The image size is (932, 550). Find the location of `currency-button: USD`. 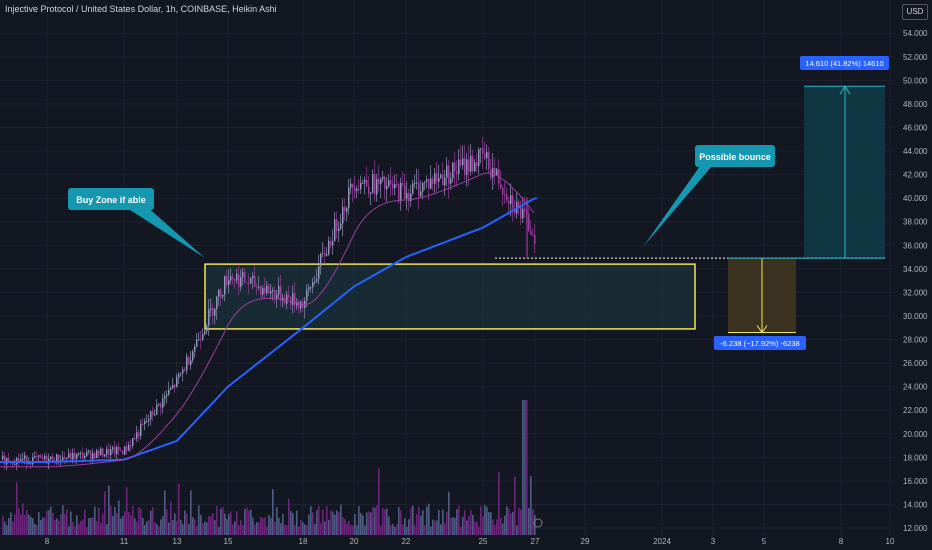

currency-button: USD is located at coordinates (915, 12).